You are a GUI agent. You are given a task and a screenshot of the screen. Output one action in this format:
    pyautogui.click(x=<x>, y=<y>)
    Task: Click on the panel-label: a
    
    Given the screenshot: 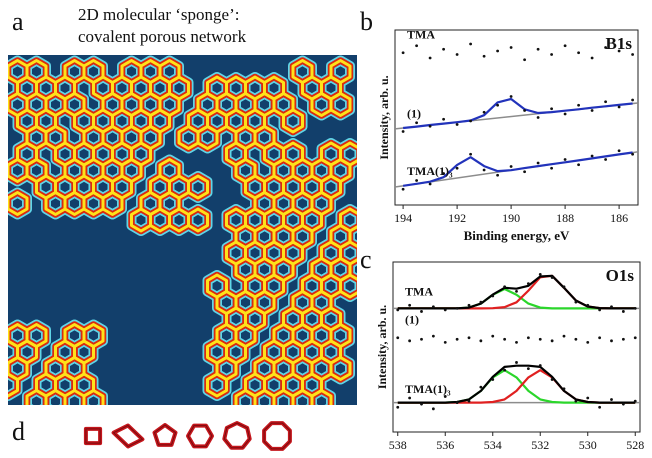 What is the action you would take?
    pyautogui.click(x=18, y=21)
    